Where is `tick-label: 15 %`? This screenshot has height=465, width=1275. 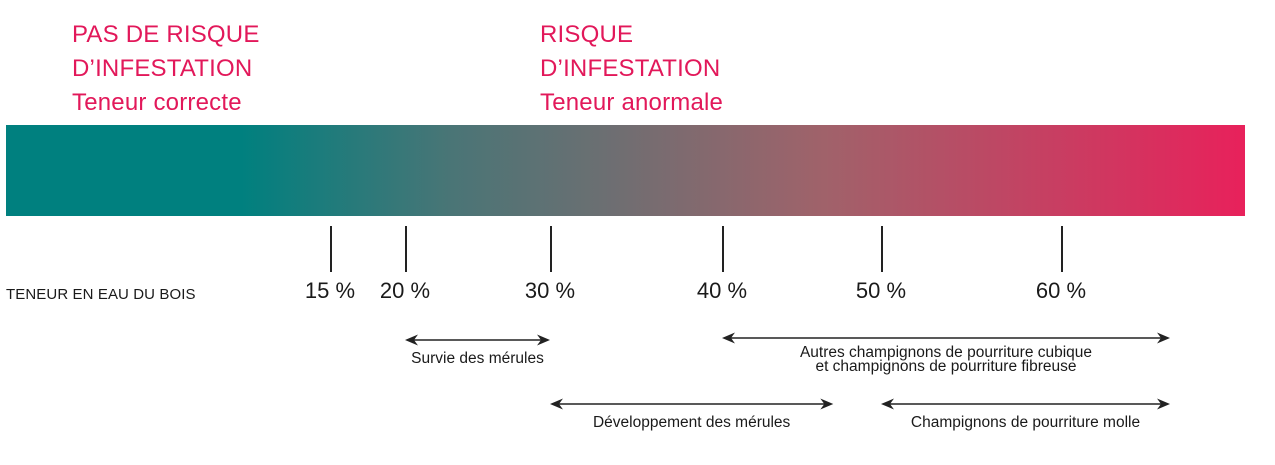 tick-label: 15 % is located at coordinates (330, 290).